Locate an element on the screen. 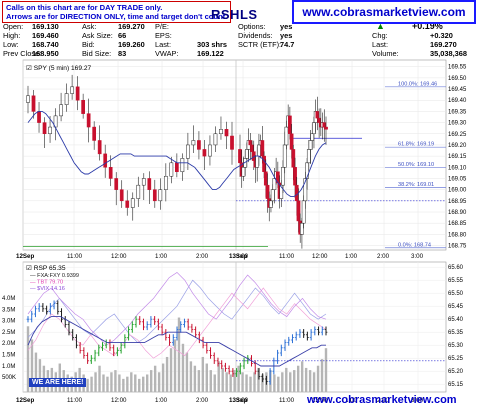 The image size is (480, 406). volume-tick: 2.5M is located at coordinates (8, 333).